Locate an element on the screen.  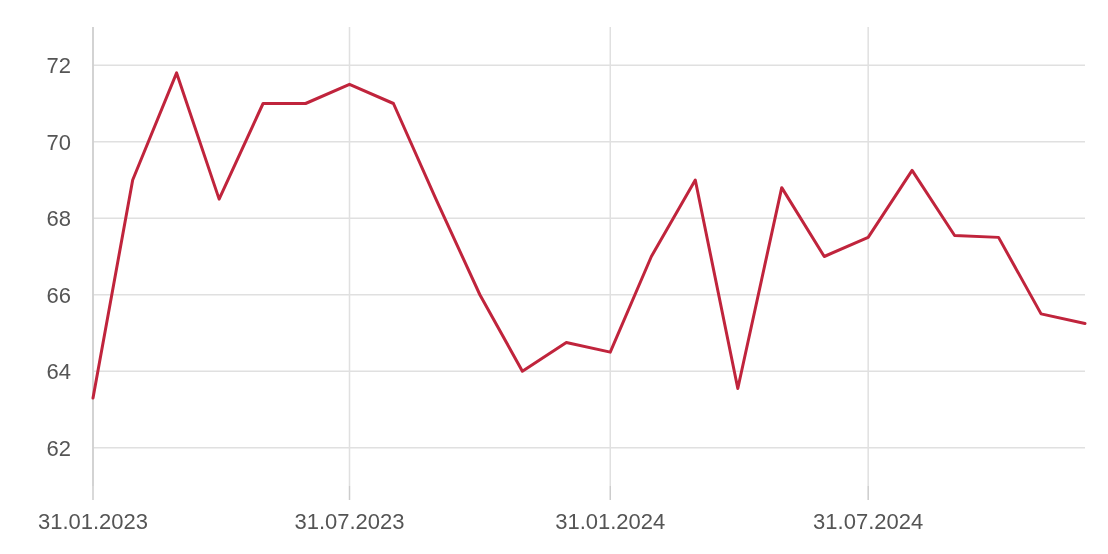
x-tick-label: 31.07.2023 is located at coordinates (349, 521).